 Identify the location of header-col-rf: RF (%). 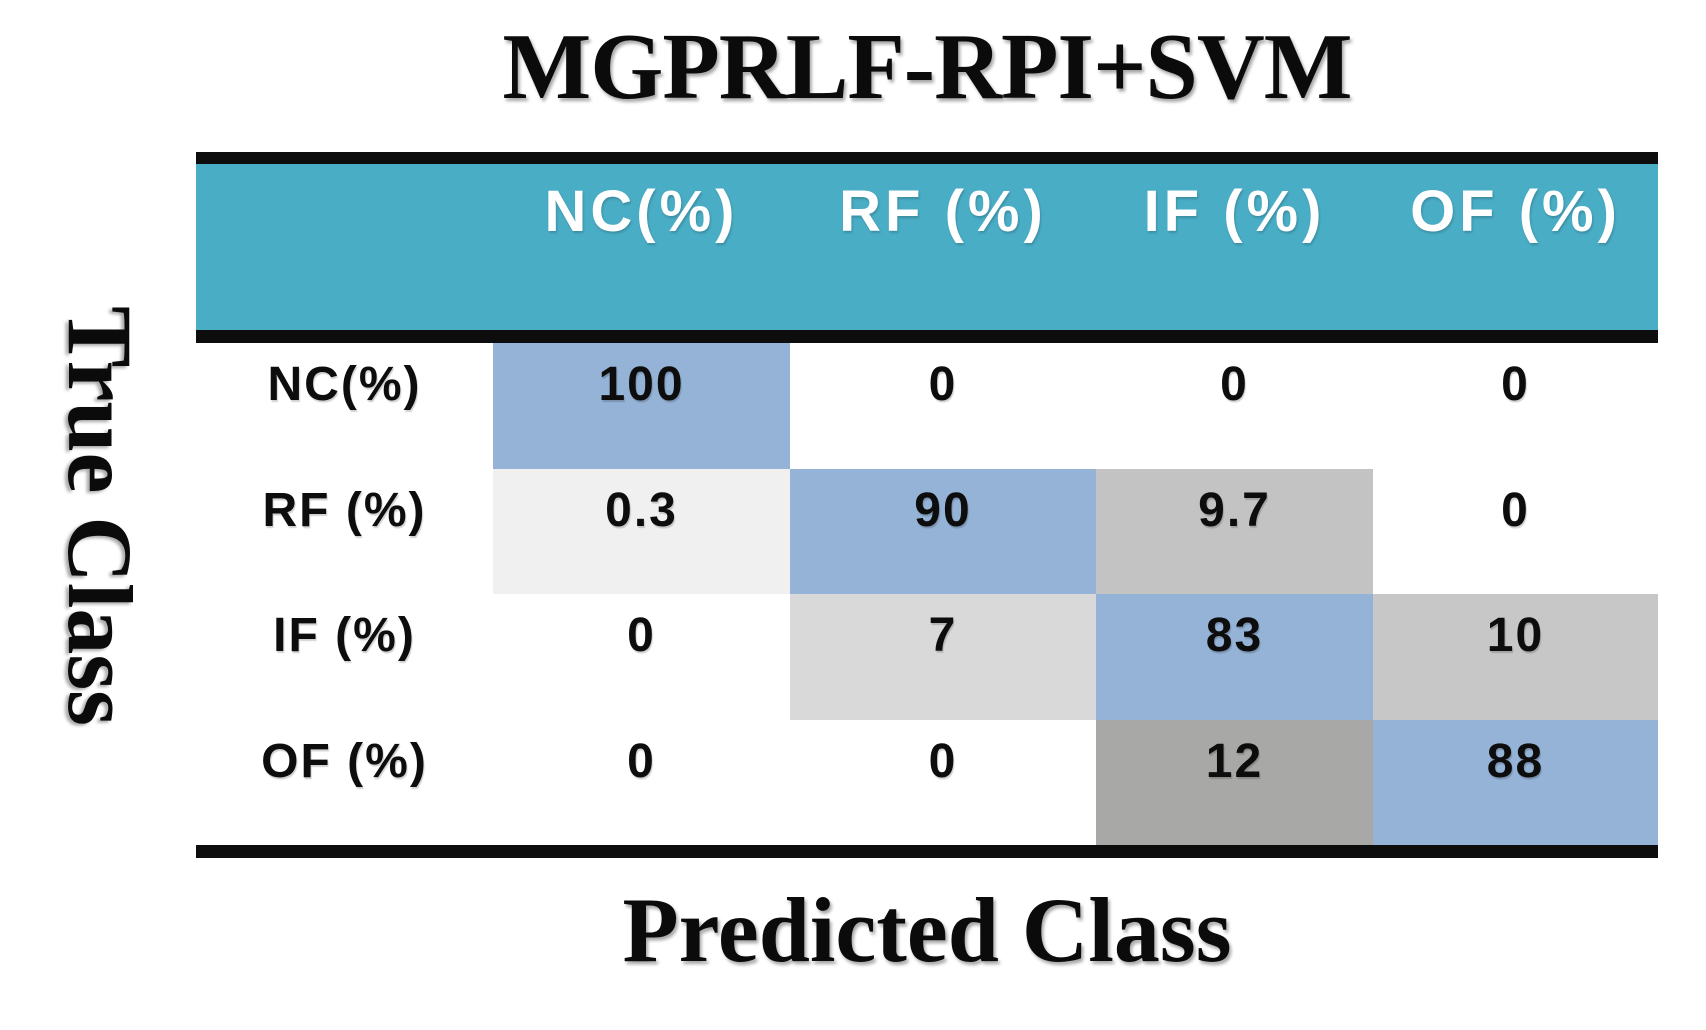
(943, 211).